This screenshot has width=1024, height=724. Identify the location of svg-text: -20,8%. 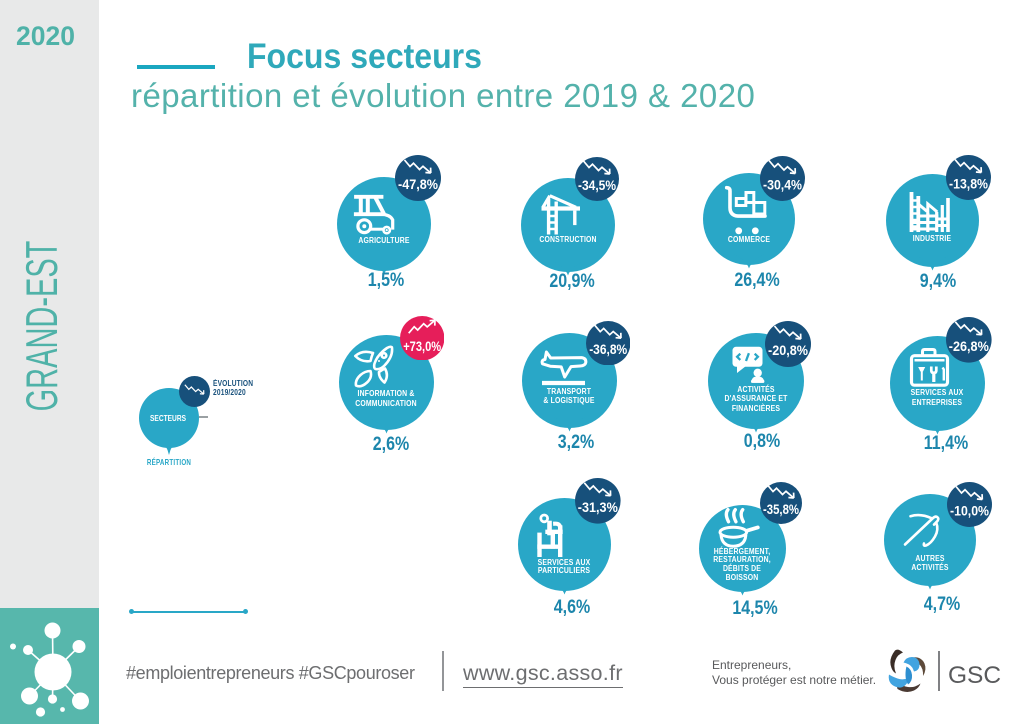
(788, 350).